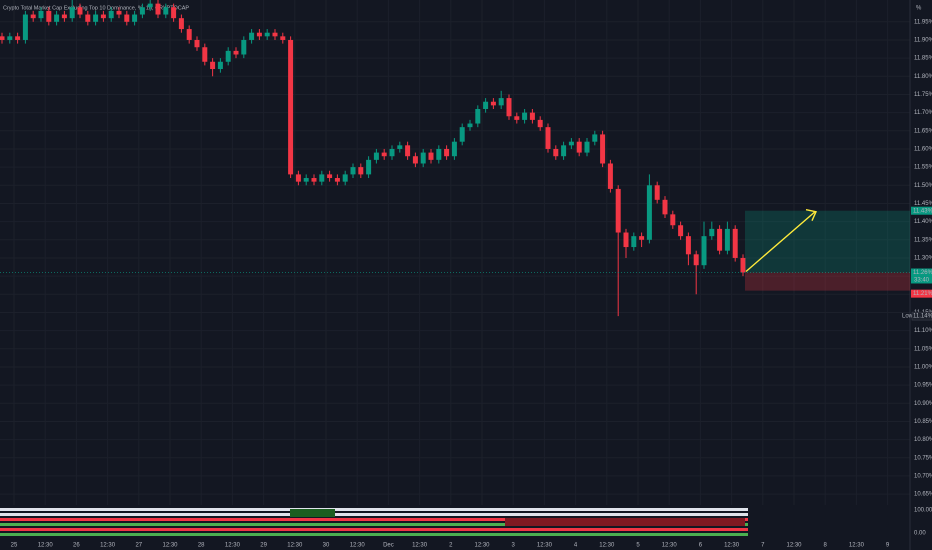  I want to click on y-tick-label: 10.65%, so click(923, 495).